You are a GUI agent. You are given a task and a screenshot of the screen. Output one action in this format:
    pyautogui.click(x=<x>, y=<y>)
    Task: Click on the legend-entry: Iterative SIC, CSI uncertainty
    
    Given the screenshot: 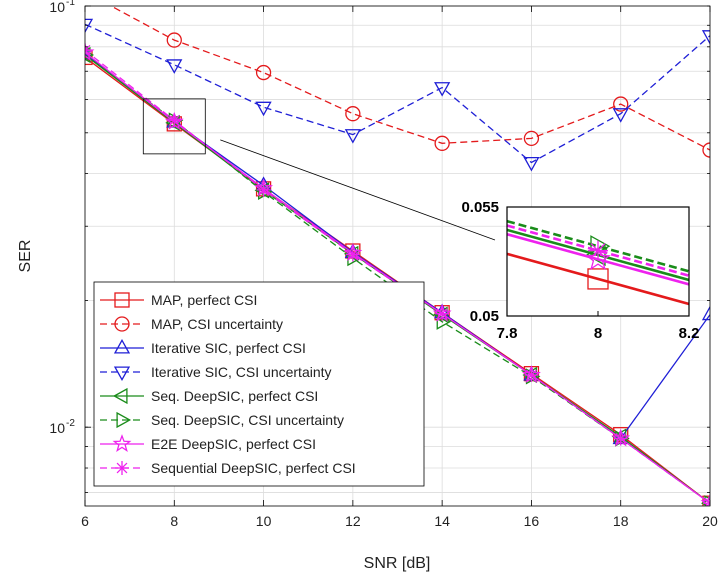 What is the action you would take?
    pyautogui.click(x=216, y=373)
    